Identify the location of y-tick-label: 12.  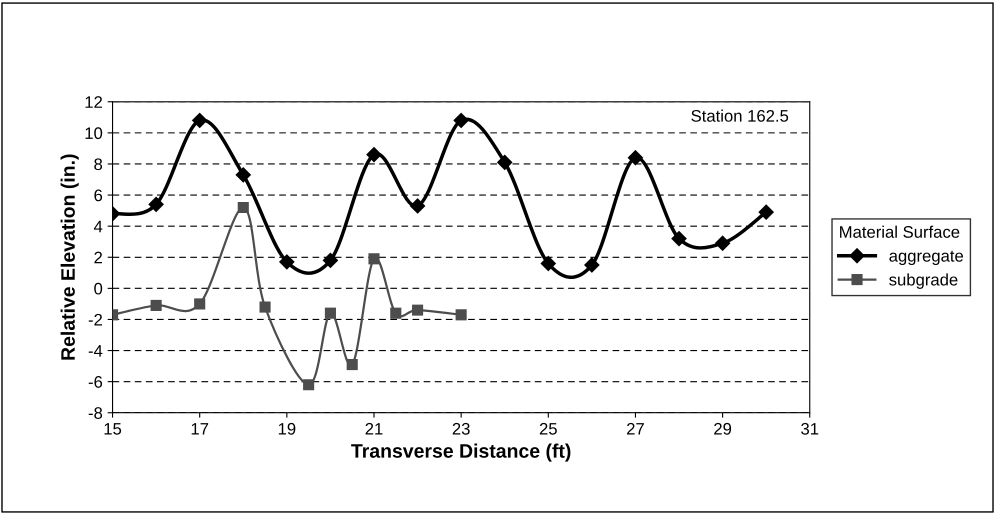
(94, 102).